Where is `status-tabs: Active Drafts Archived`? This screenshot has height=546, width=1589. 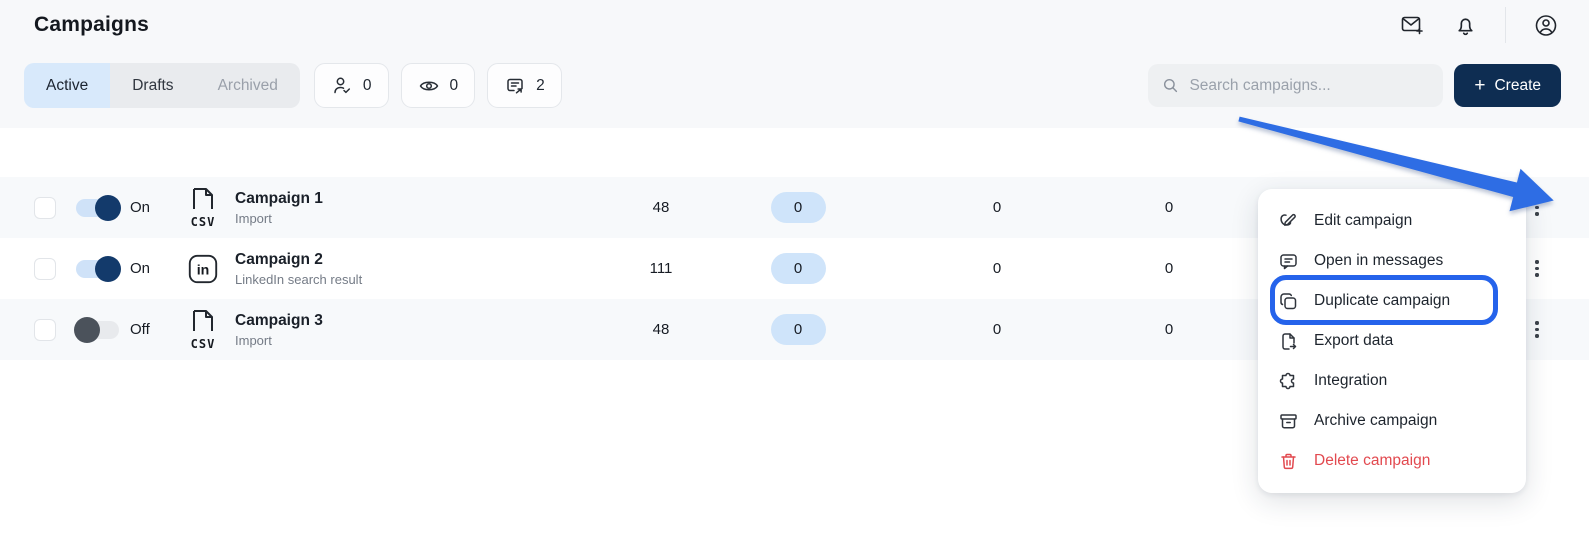 status-tabs: Active Drafts Archived is located at coordinates (162, 85).